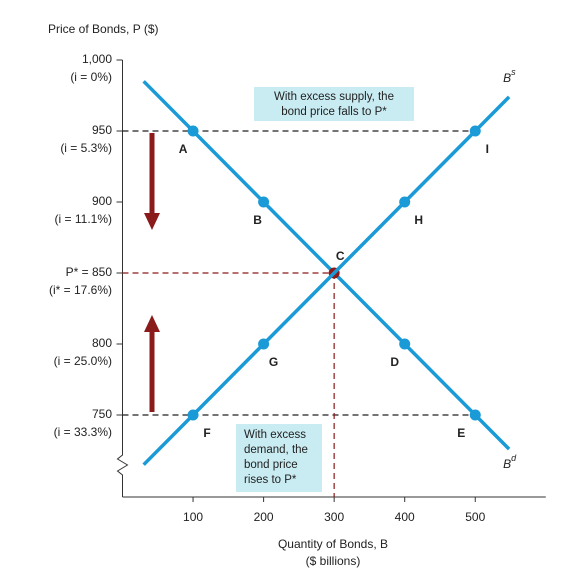 This screenshot has width=562, height=584. I want to click on point-label: H, so click(418, 220).